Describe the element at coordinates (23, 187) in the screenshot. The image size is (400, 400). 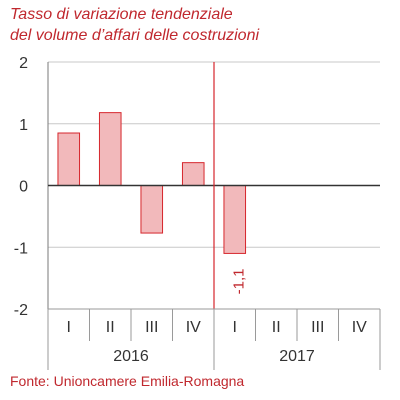
I see `y-tick-label: 0` at that location.